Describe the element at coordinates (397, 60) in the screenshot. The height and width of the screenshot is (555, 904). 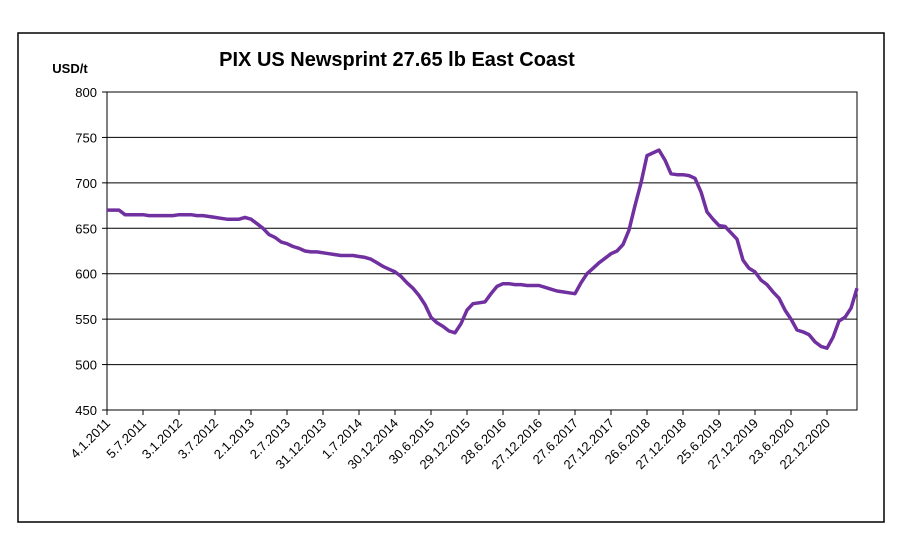
I see `chart-title: PIX US Newsprint 27.65 lb East Coast` at that location.